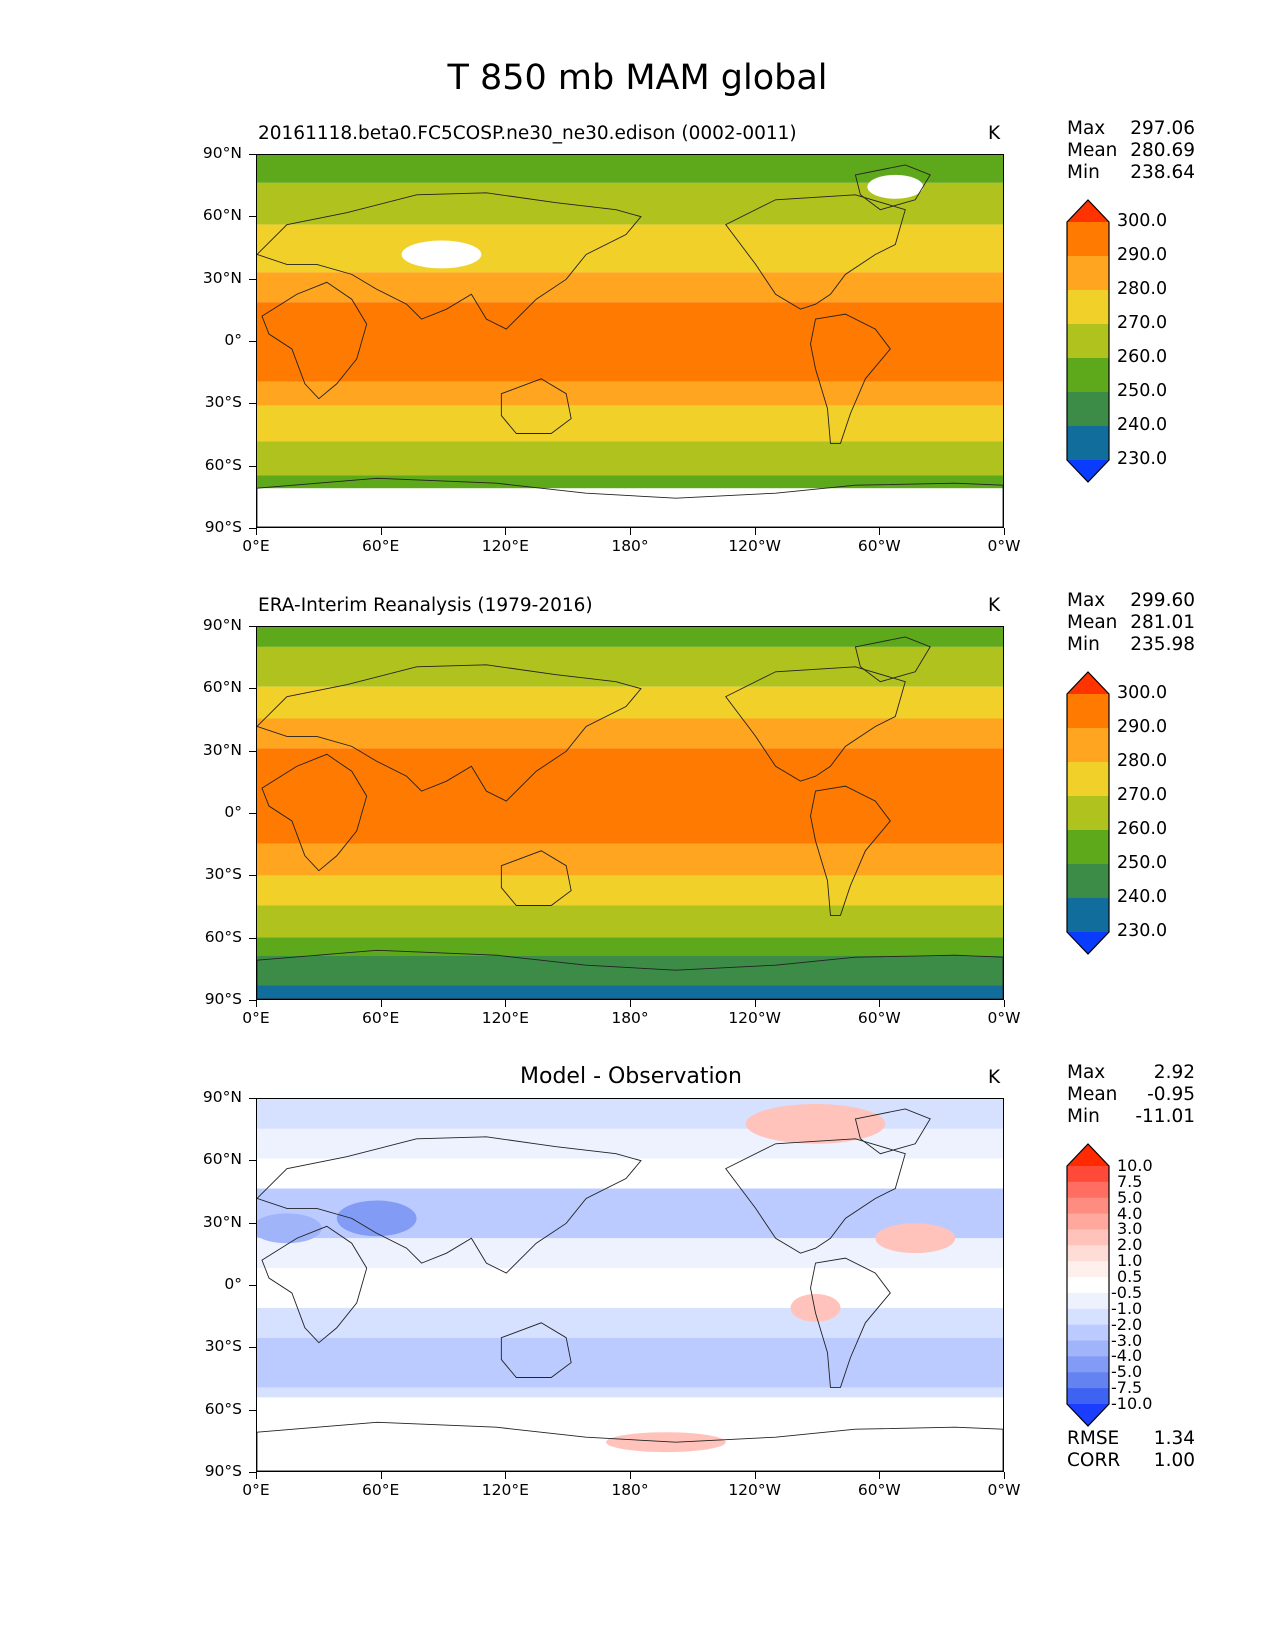  What do you see at coordinates (994, 1077) in the screenshot?
I see `unit-label: K` at bounding box center [994, 1077].